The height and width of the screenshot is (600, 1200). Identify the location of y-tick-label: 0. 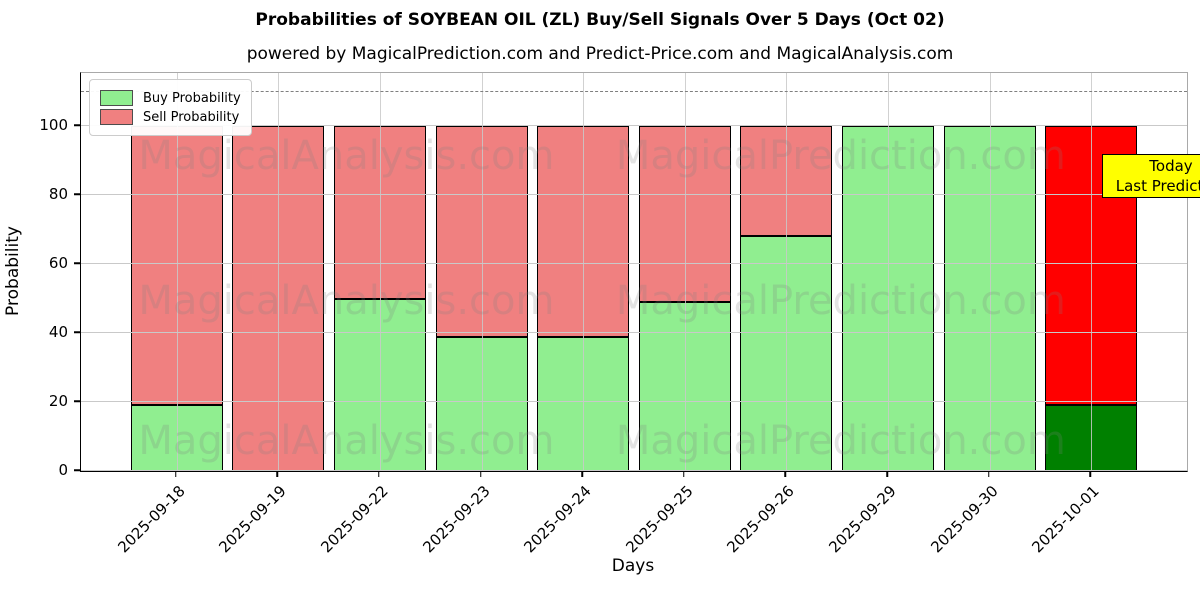
(63, 470).